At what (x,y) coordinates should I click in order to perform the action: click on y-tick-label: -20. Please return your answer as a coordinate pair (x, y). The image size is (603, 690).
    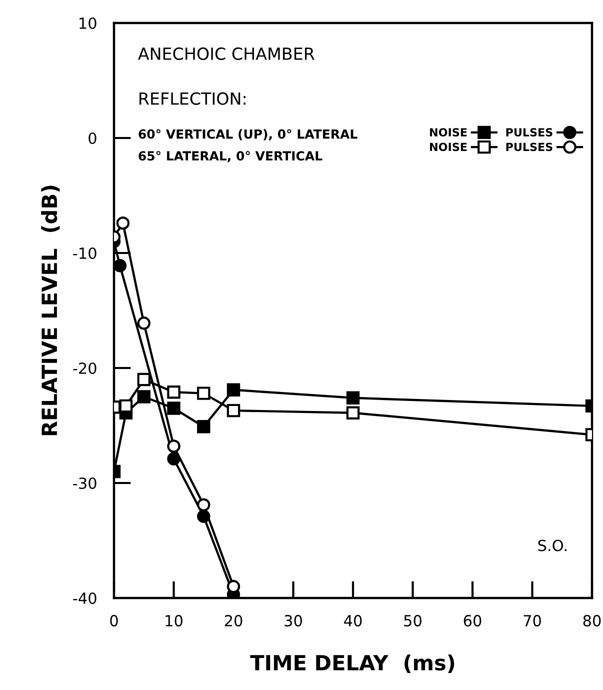
    Looking at the image, I should click on (84, 368).